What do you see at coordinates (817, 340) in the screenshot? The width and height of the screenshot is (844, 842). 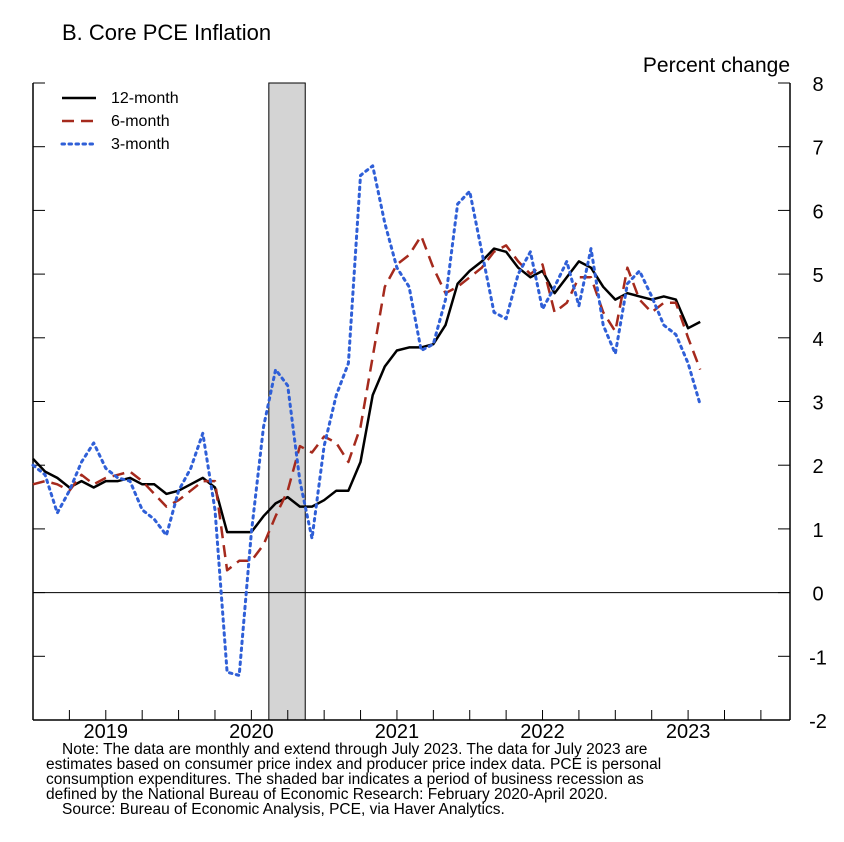 I see `y-tick-label: 4` at bounding box center [817, 340].